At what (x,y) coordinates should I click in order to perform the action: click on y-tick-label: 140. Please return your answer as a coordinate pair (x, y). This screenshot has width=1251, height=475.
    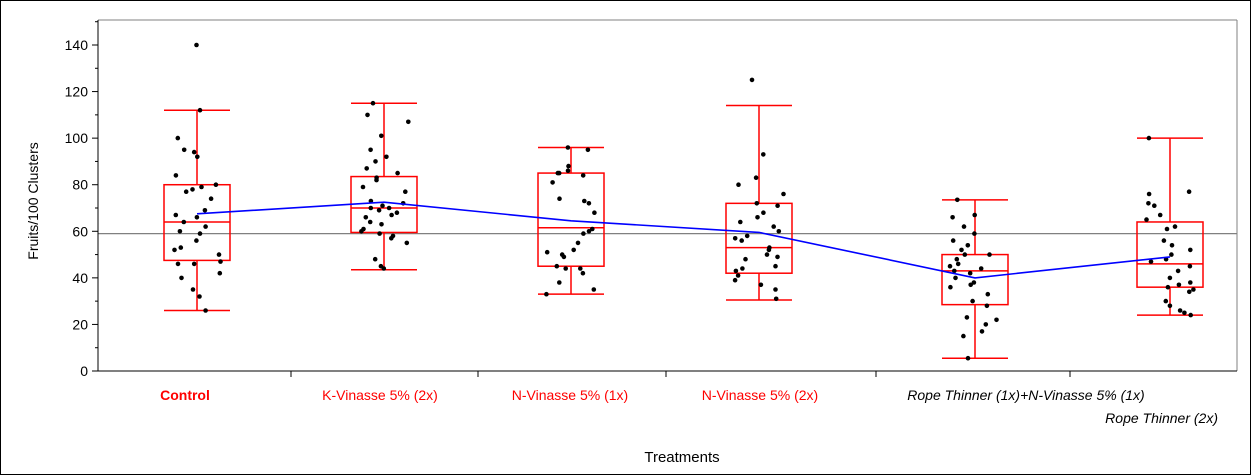
    Looking at the image, I should click on (77, 45).